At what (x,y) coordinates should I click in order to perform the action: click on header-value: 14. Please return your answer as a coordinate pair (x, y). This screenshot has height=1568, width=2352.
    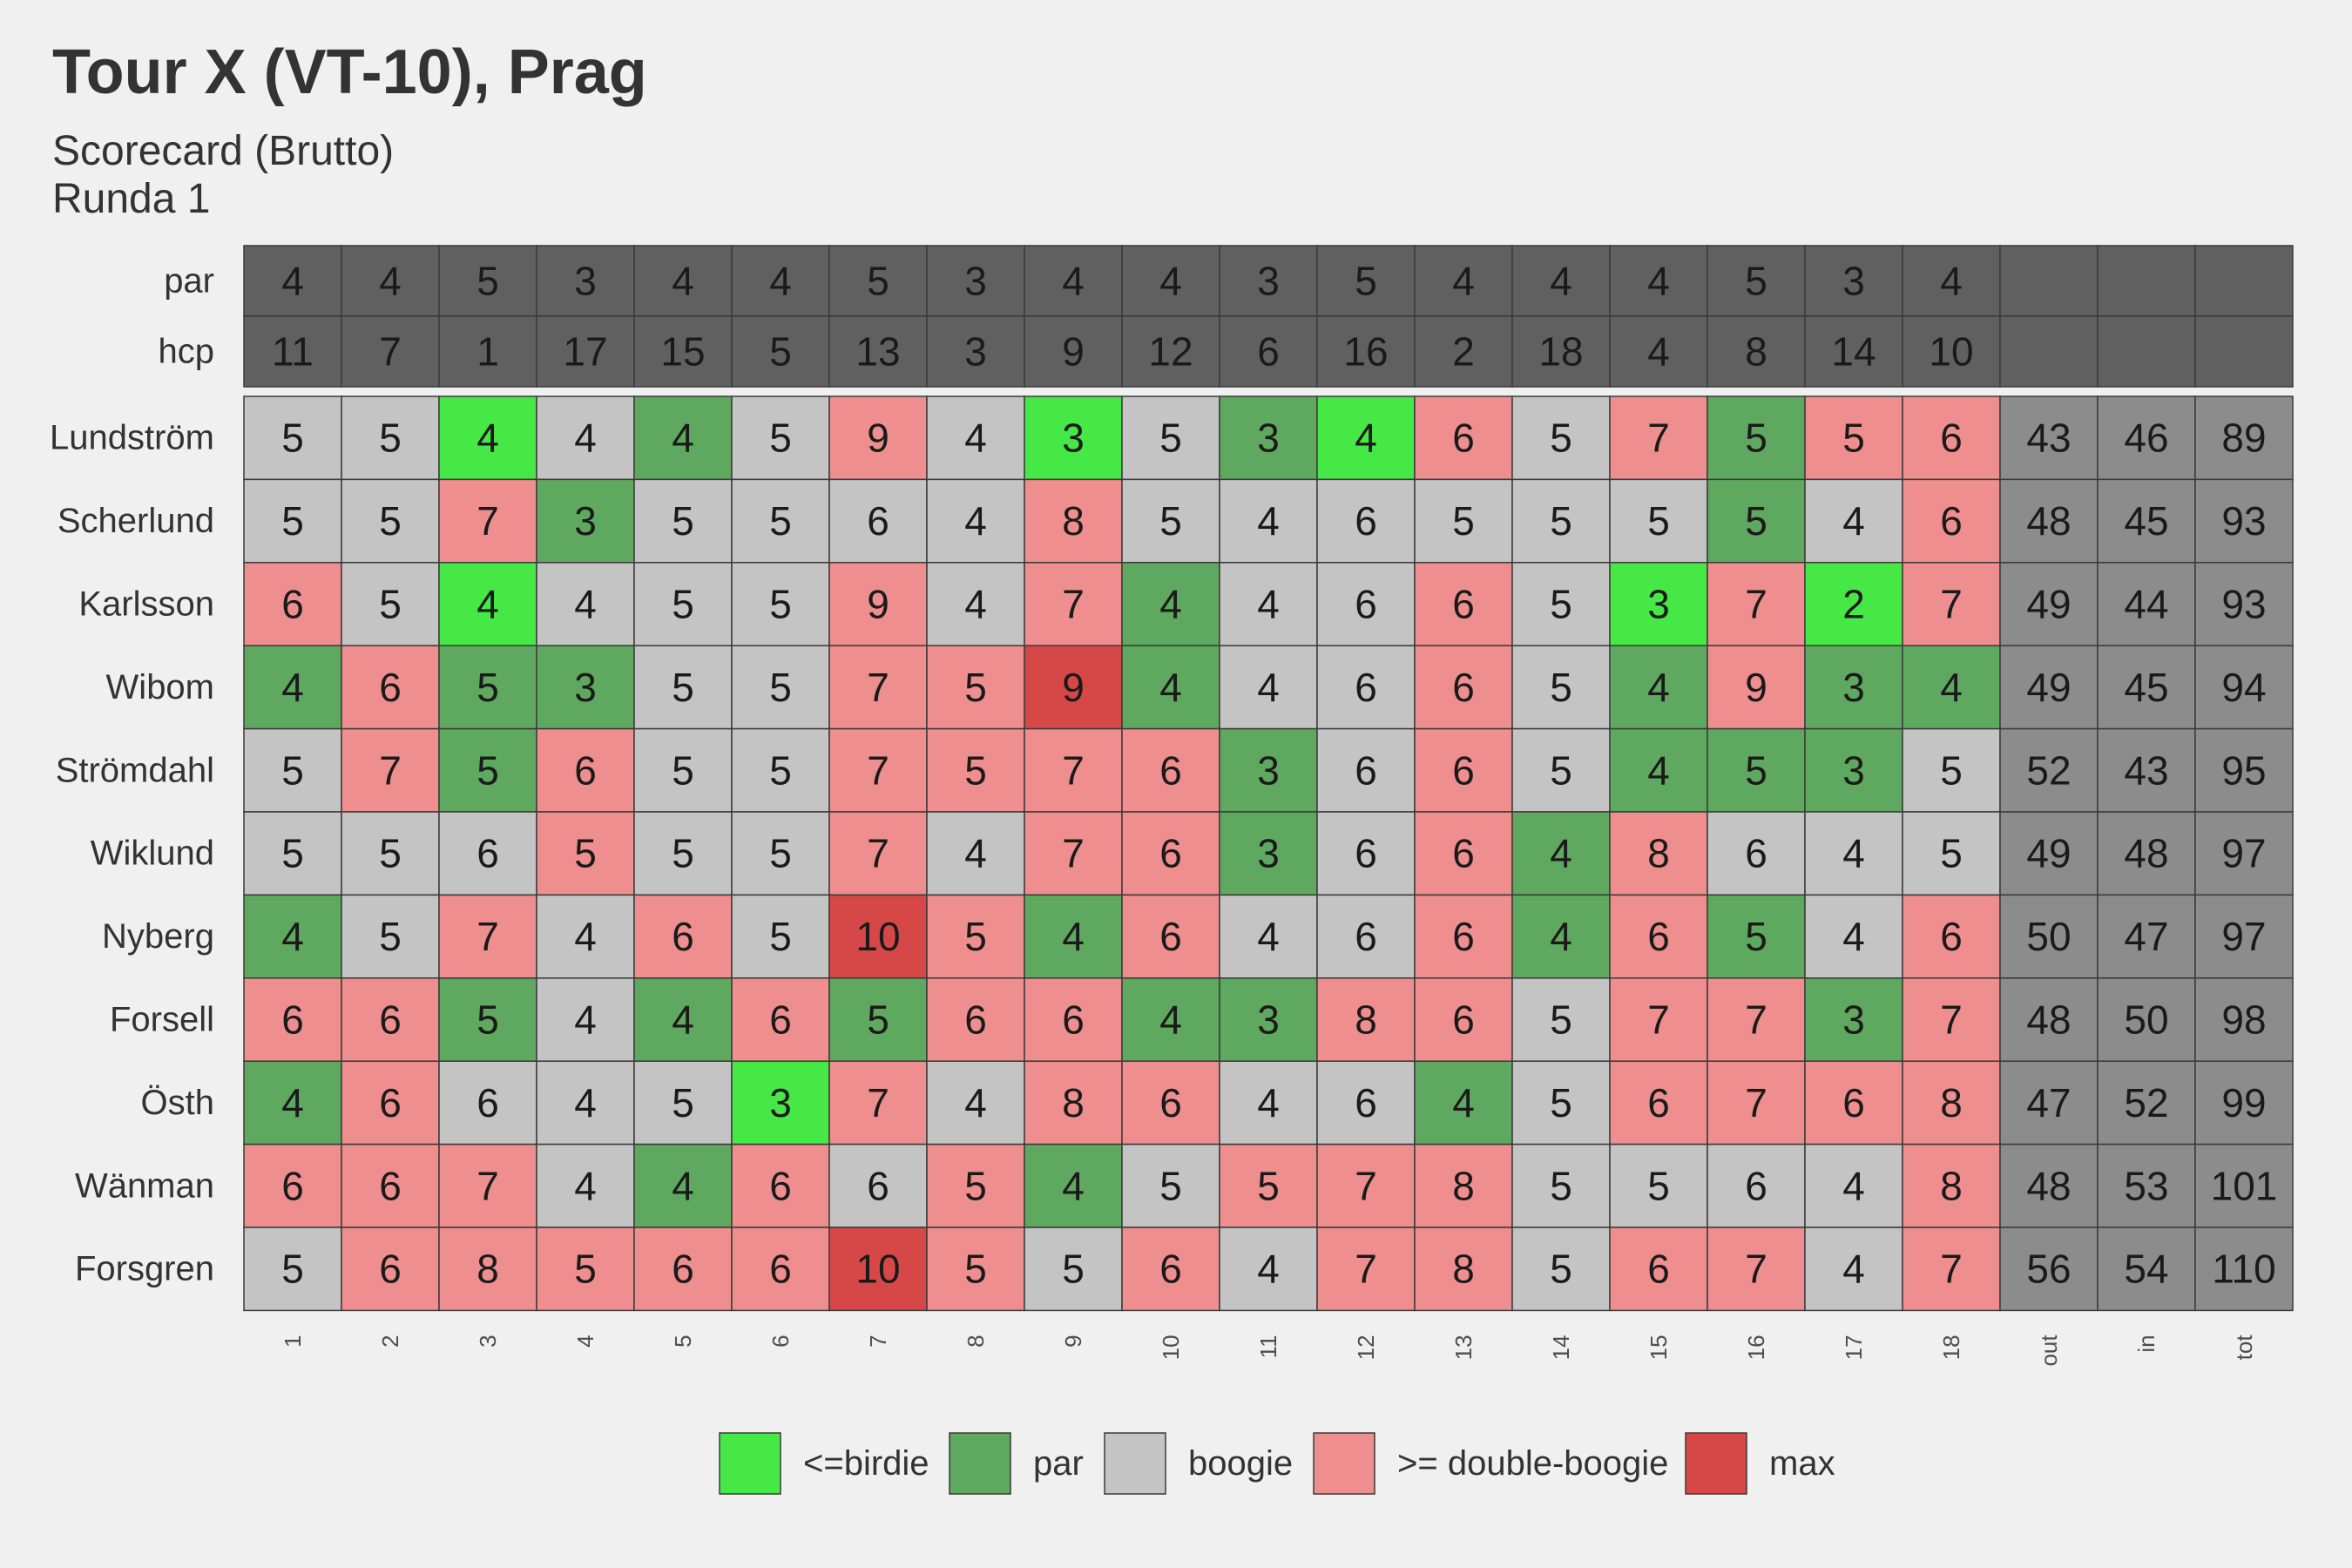
    Looking at the image, I should click on (1854, 352).